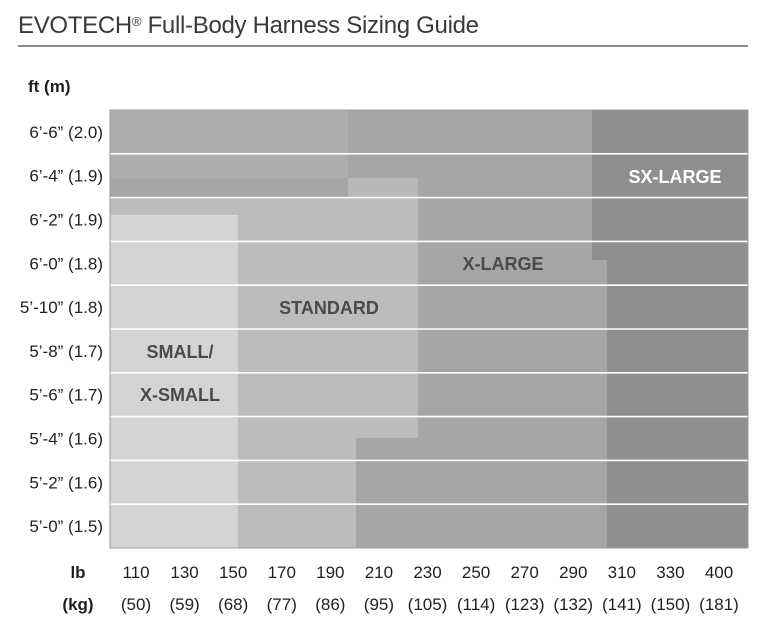 The image size is (775, 627). Describe the element at coordinates (184, 572) in the screenshot. I see `x-tick-label-lb: 130` at that location.